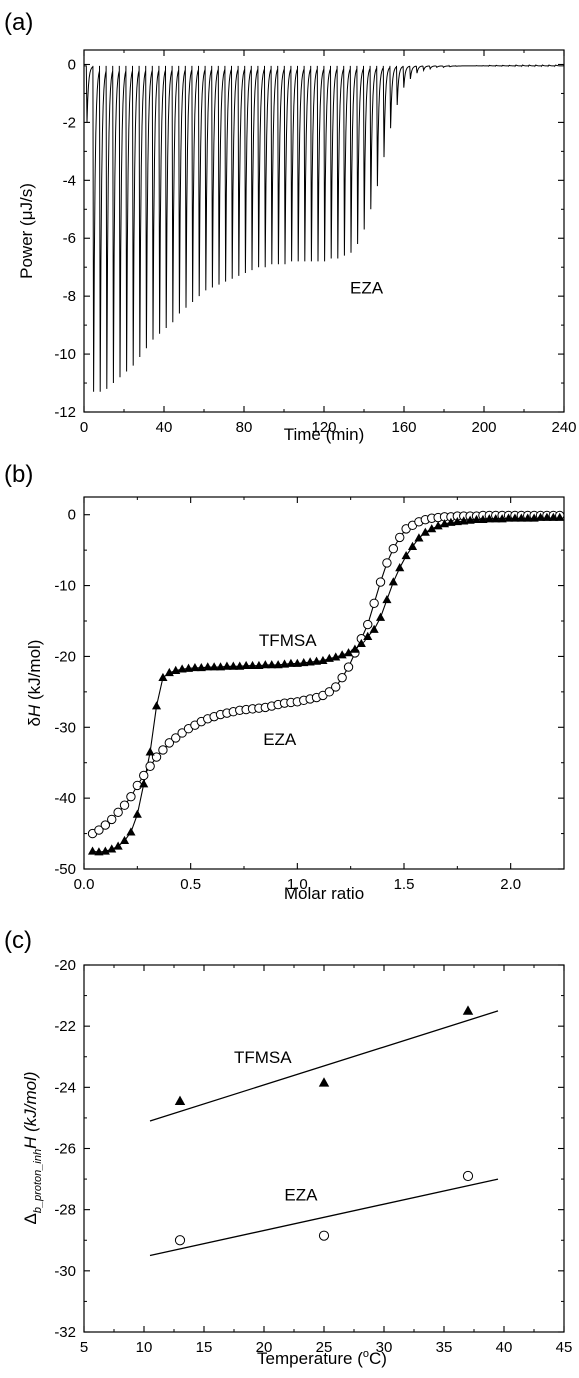 The image size is (579, 1378). I want to click on x-tick-label: 10, so click(144, 1347).